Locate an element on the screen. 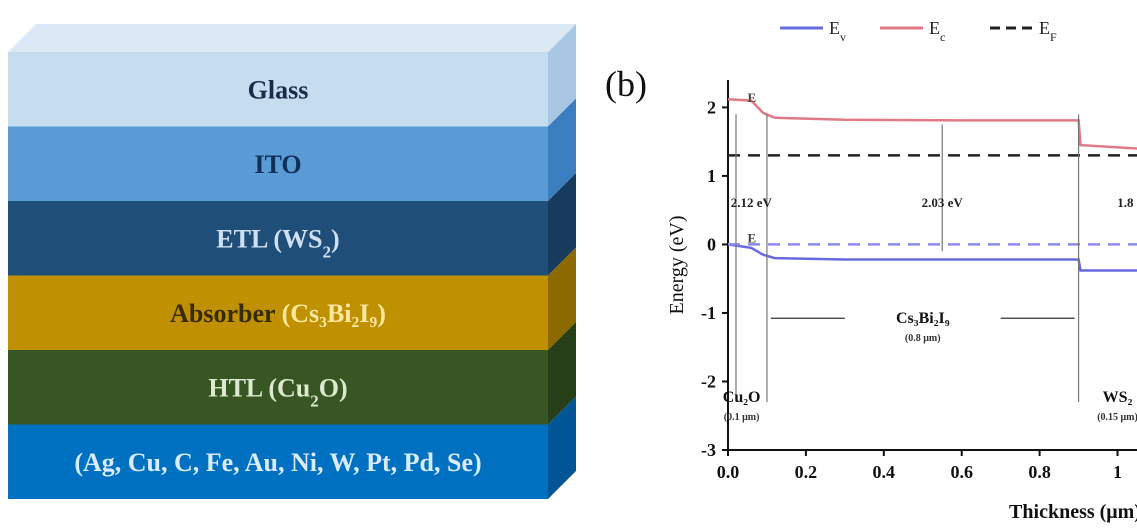  legend-label: Ec is located at coordinates (937, 31).